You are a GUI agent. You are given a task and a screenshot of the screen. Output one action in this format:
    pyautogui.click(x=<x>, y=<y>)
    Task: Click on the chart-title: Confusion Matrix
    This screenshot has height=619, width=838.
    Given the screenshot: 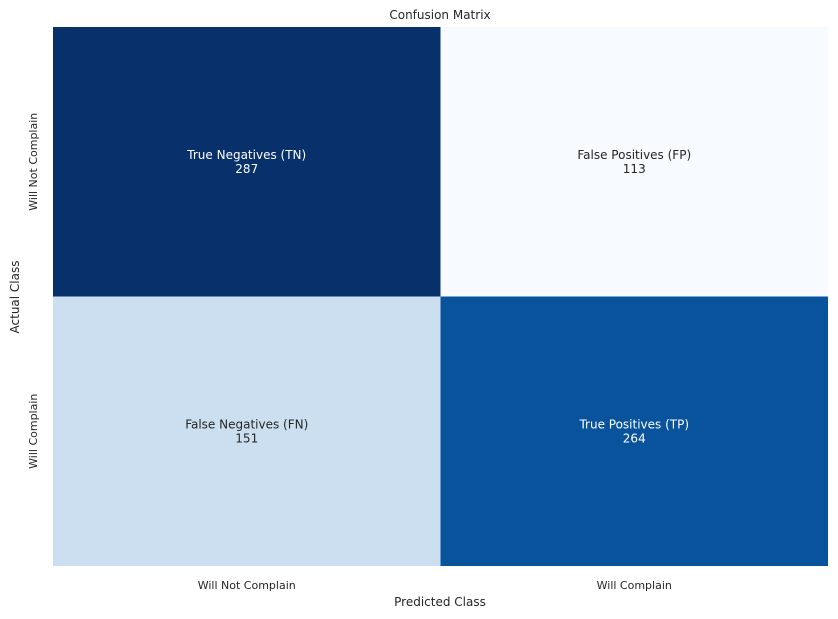 What is the action you would take?
    pyautogui.click(x=439, y=15)
    